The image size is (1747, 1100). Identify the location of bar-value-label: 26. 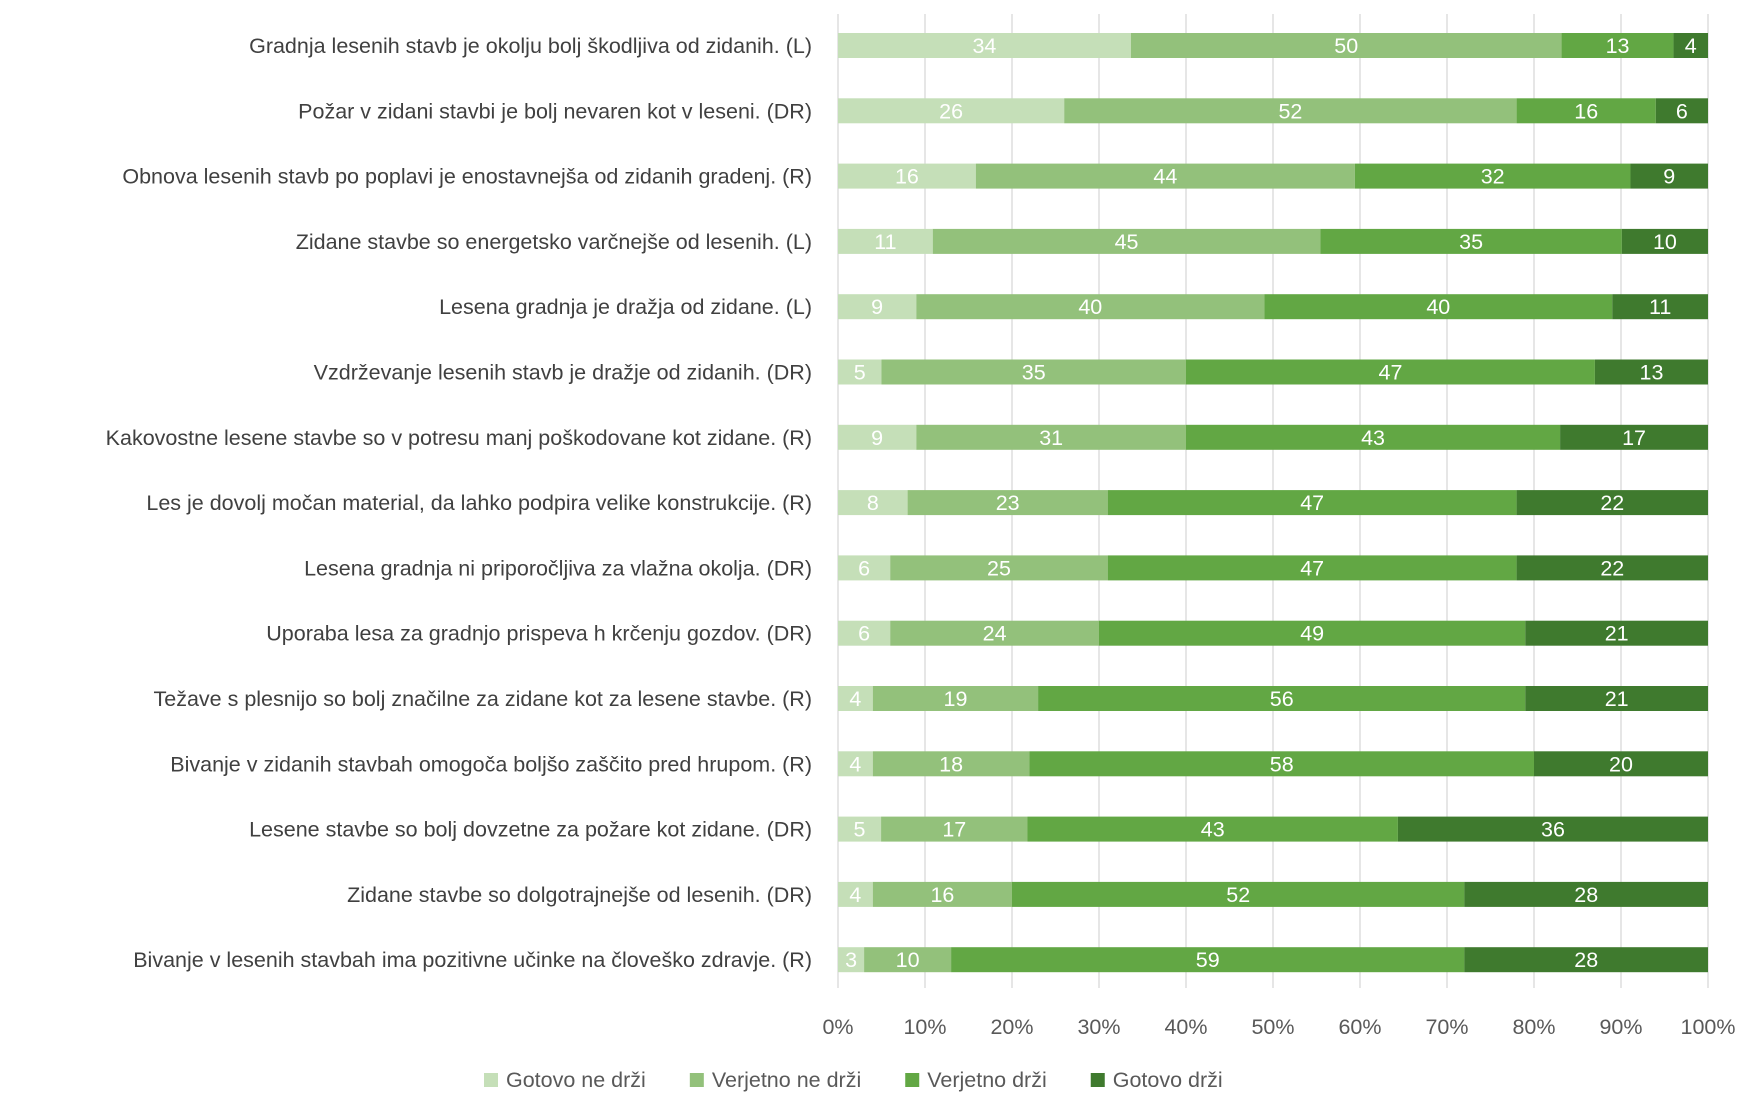
(951, 111).